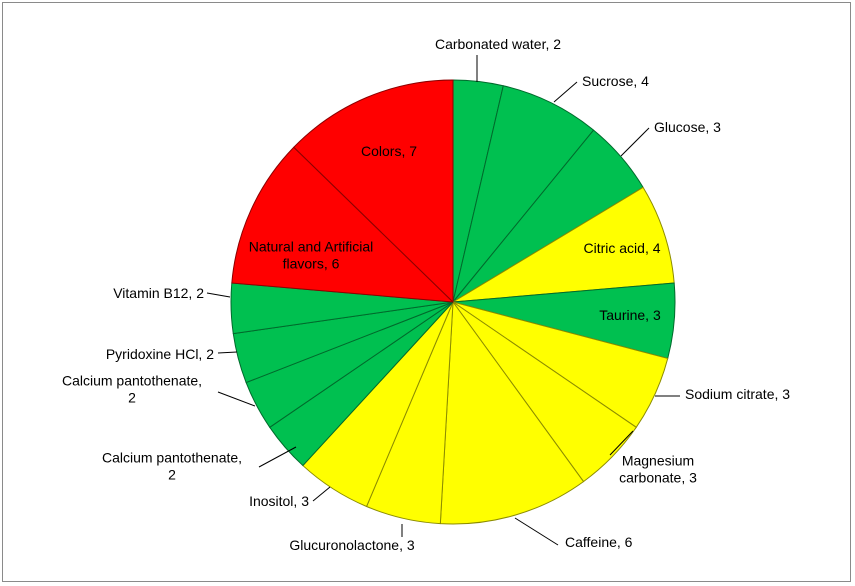 This screenshot has width=855, height=586. I want to click on slice-label: Caffeine, 6, so click(599, 542).